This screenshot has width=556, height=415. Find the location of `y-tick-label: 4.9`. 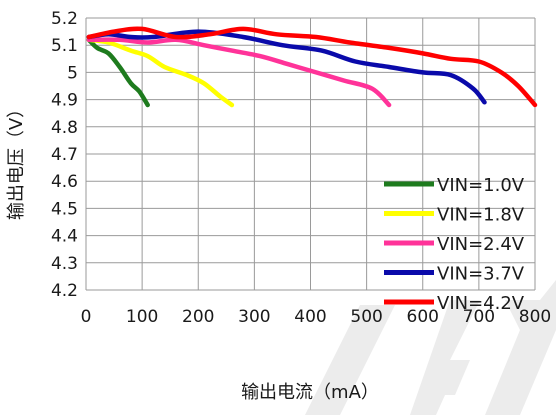

y-tick-label: 4.9 is located at coordinates (64, 101).